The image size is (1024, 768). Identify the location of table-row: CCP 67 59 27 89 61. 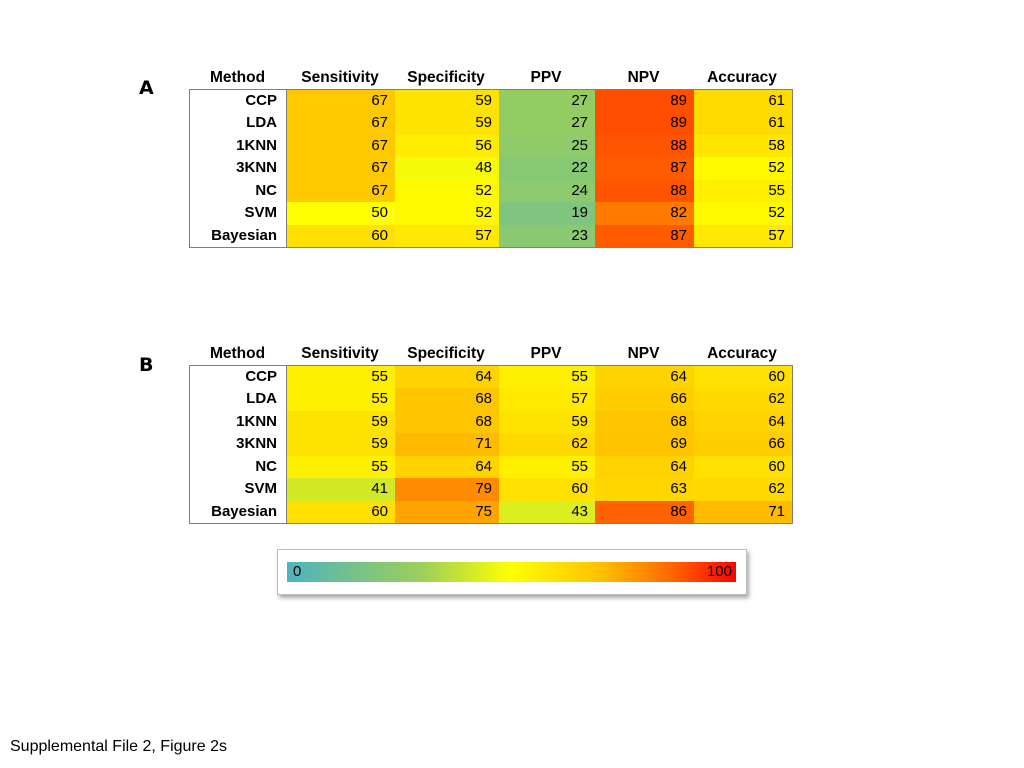
(491, 101).